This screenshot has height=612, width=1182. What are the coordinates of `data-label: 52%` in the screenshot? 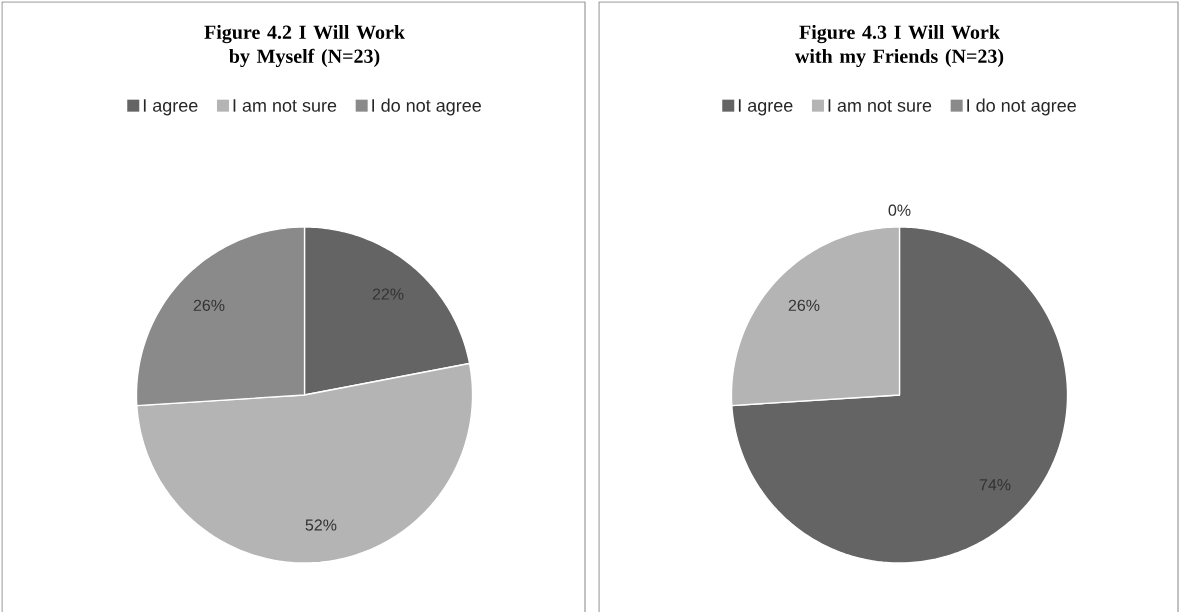 It's located at (321, 525).